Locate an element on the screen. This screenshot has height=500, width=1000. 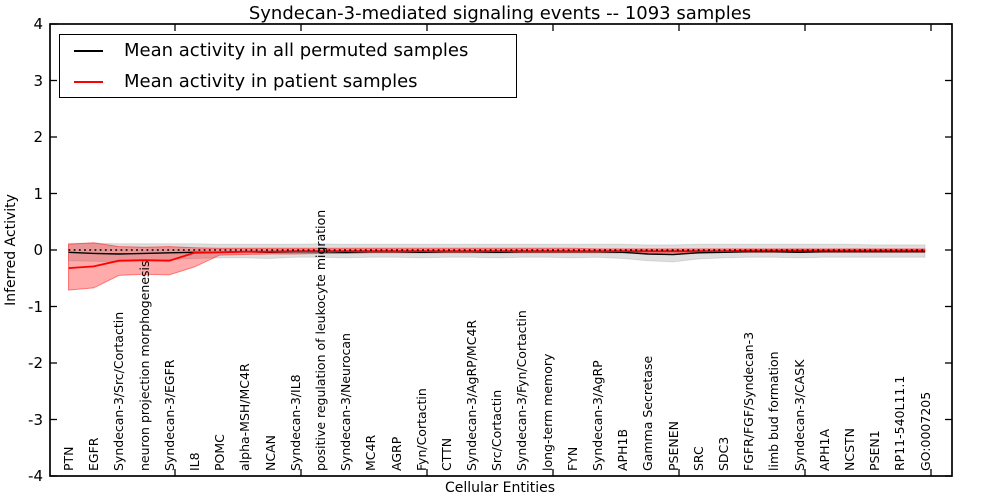
y-tick-label: -4 is located at coordinates (35, 476).